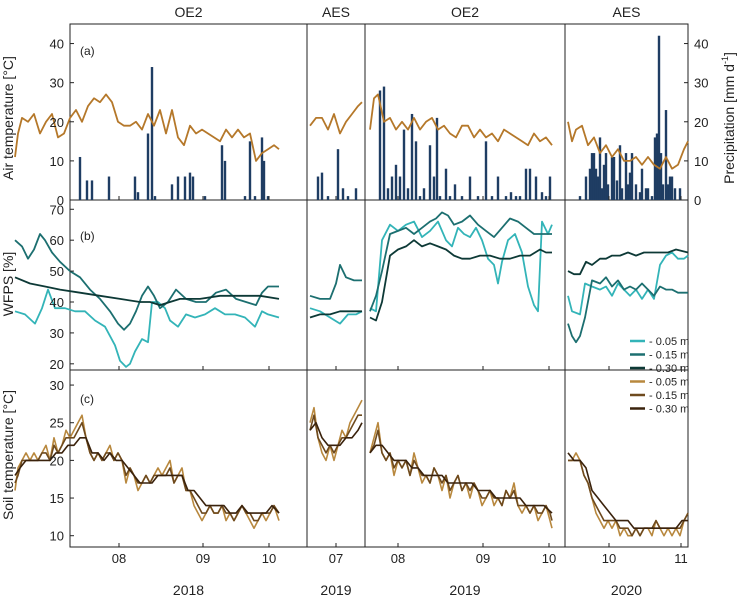 This screenshot has height=602, width=746. Describe the element at coordinates (62, 287) in the screenshot. I see `panel-b-axes: 20 30 40 50 60 70` at that location.